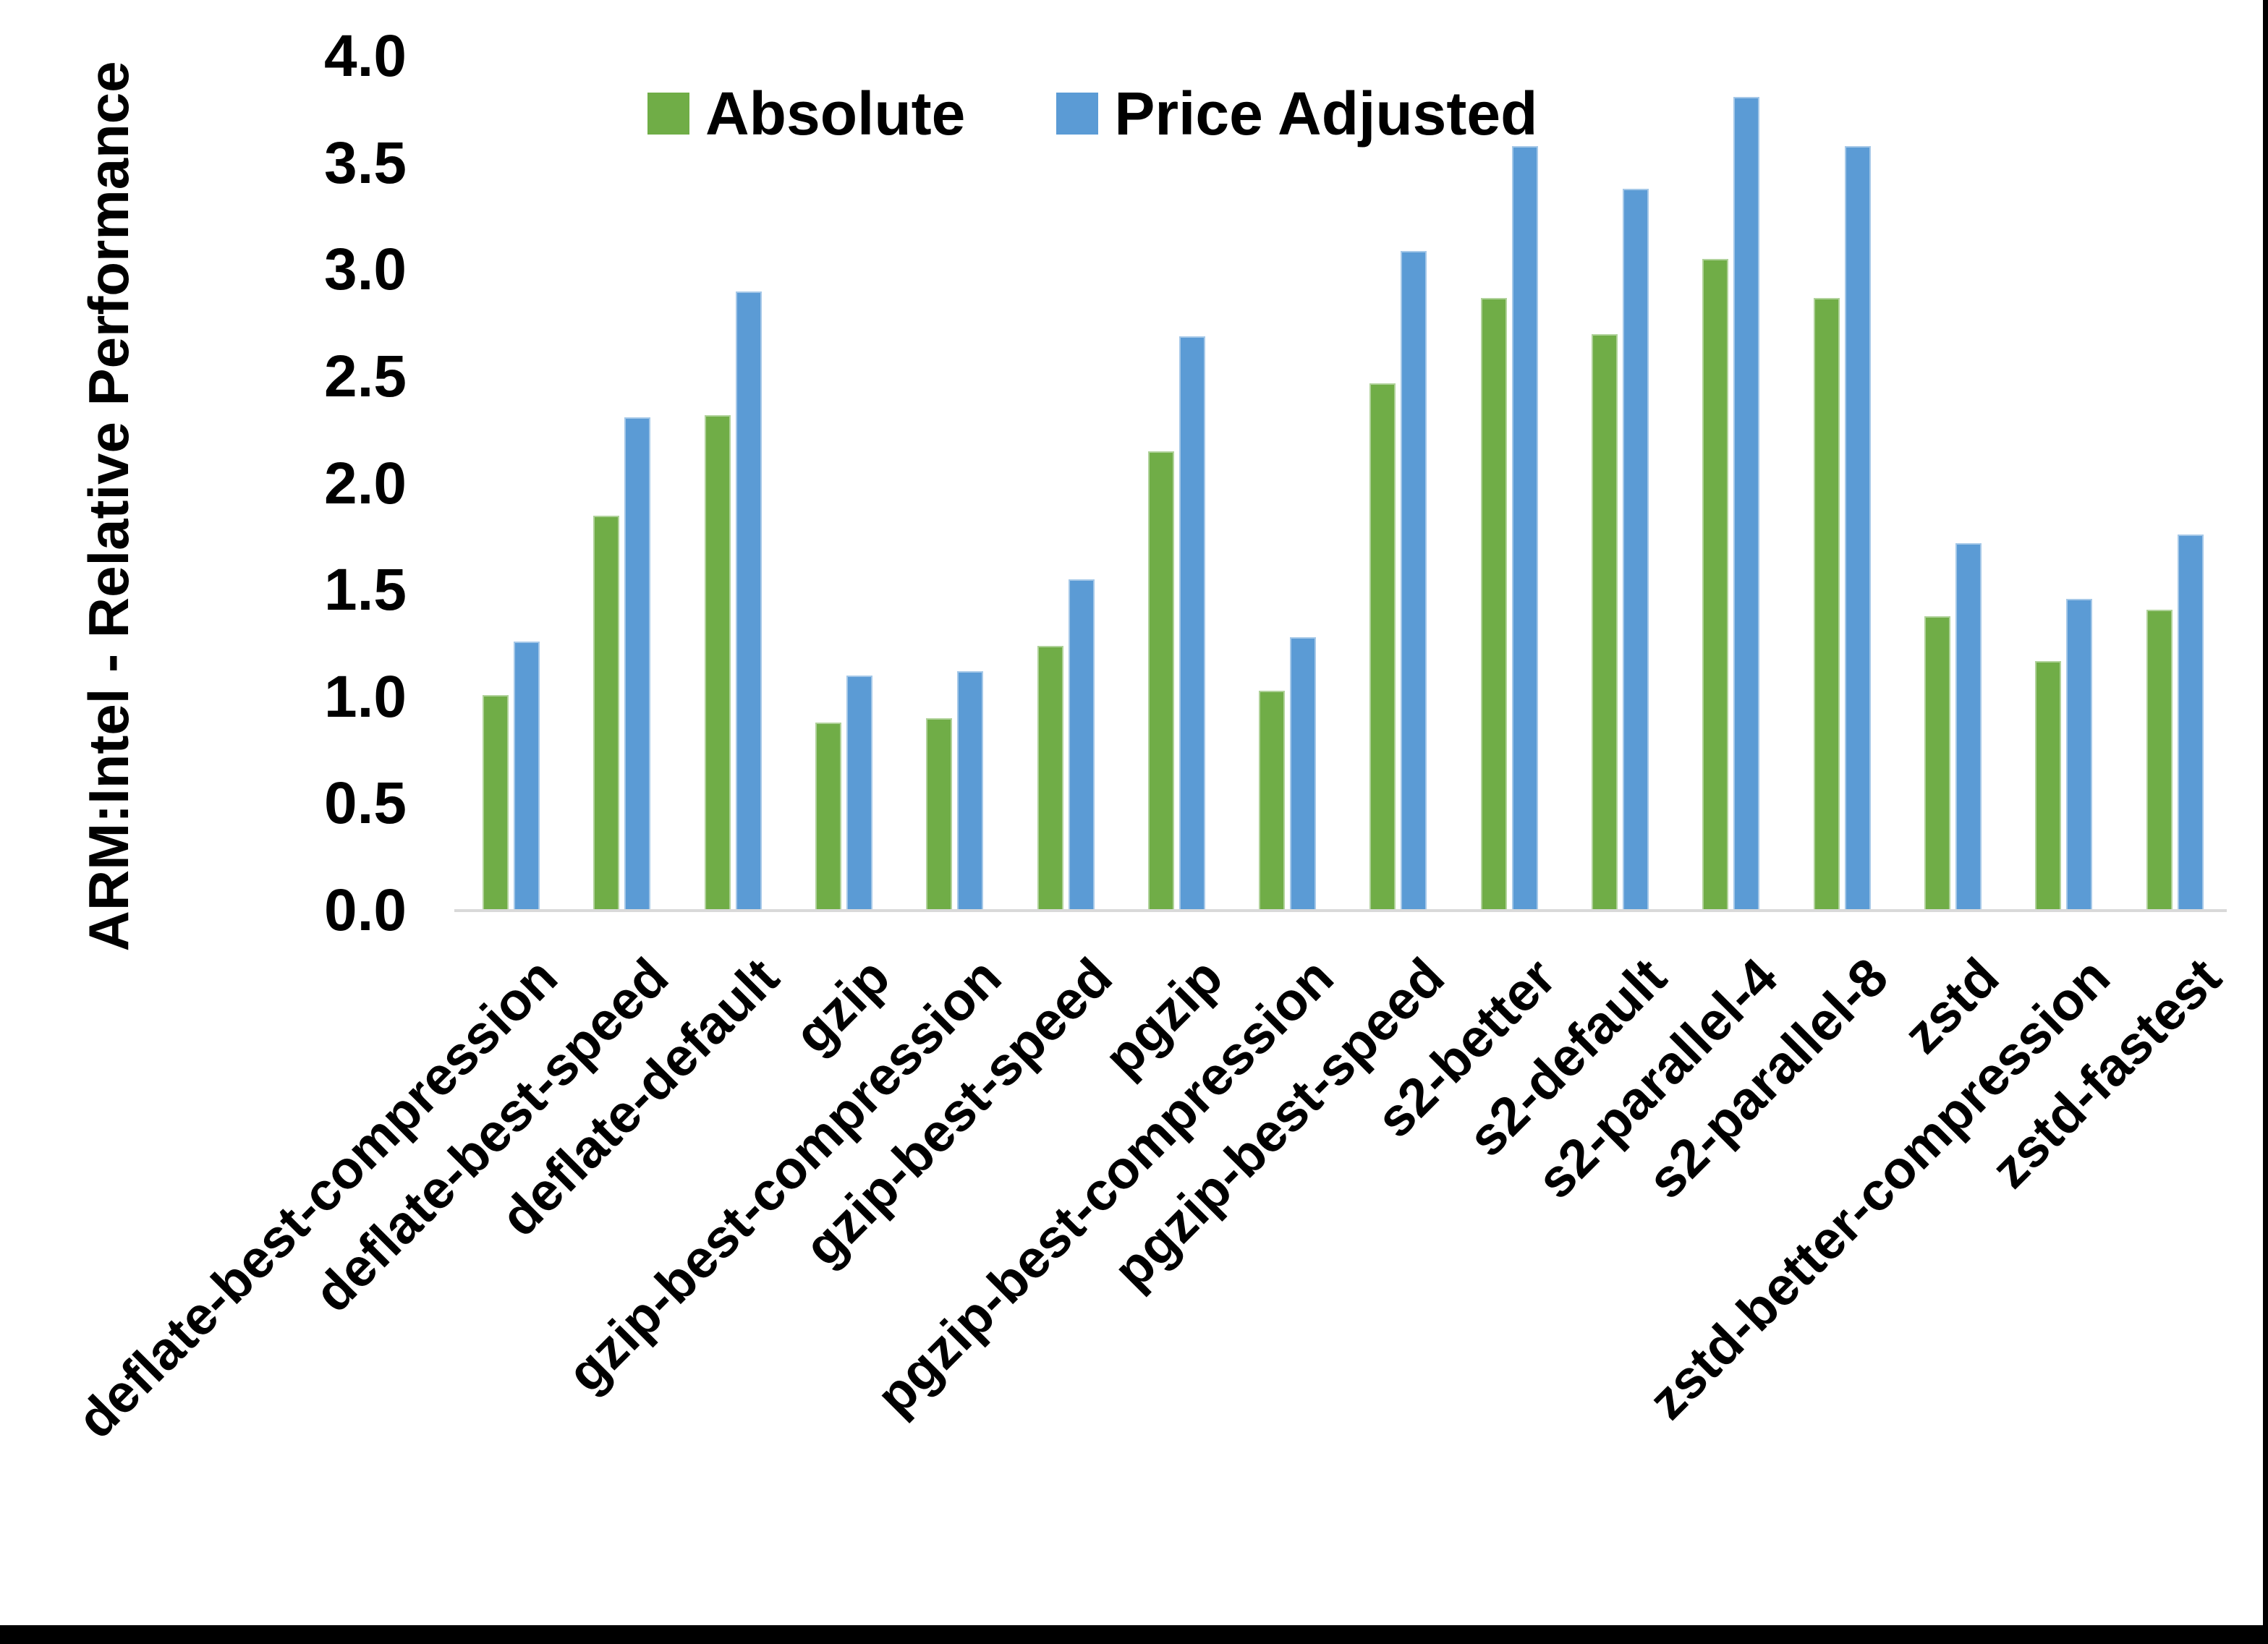 This screenshot has width=2268, height=1644. I want to click on y-tick-label: 3.5, so click(365, 162).